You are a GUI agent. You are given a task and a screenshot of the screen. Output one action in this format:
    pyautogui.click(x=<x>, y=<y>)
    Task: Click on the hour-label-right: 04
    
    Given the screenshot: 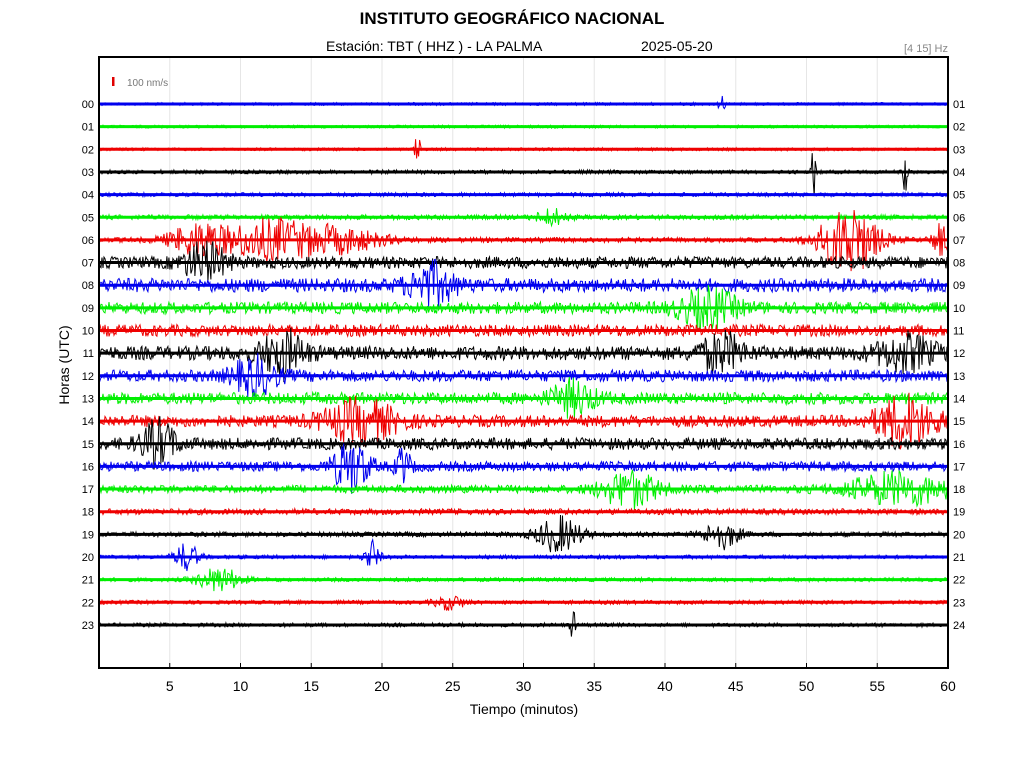 What is the action you would take?
    pyautogui.click(x=959, y=173)
    